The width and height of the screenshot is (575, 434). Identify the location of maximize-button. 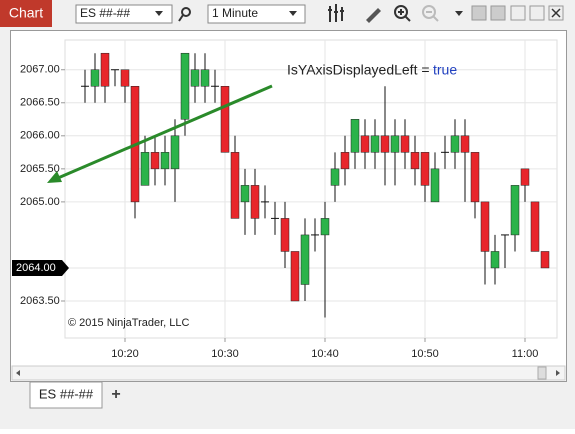
(537, 13).